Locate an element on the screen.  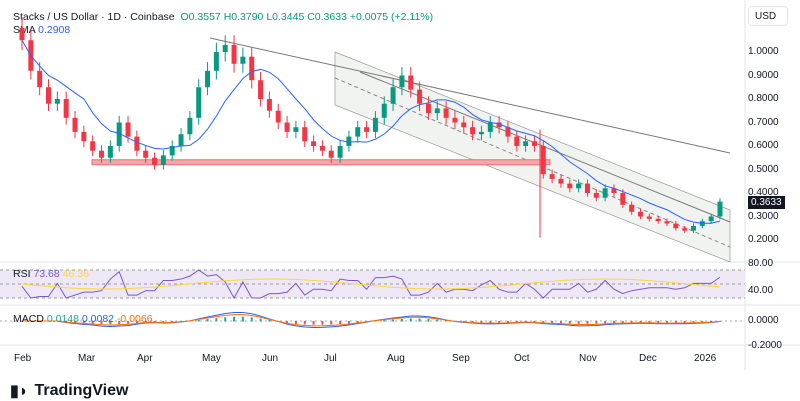
support-zone is located at coordinates (321, 162).